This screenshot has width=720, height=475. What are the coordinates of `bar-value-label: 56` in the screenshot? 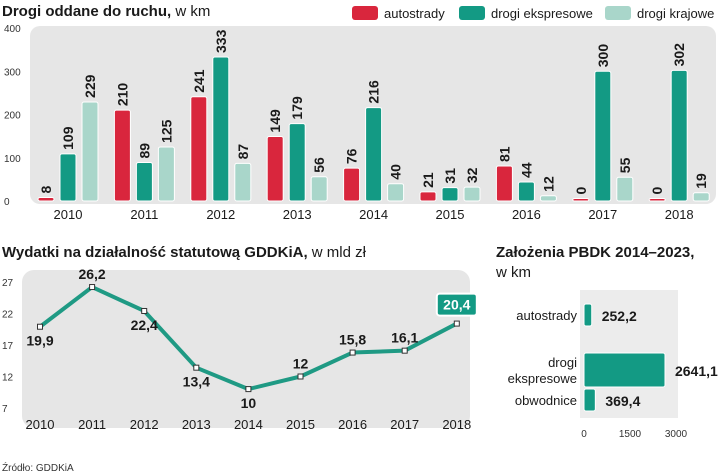 It's located at (319, 165).